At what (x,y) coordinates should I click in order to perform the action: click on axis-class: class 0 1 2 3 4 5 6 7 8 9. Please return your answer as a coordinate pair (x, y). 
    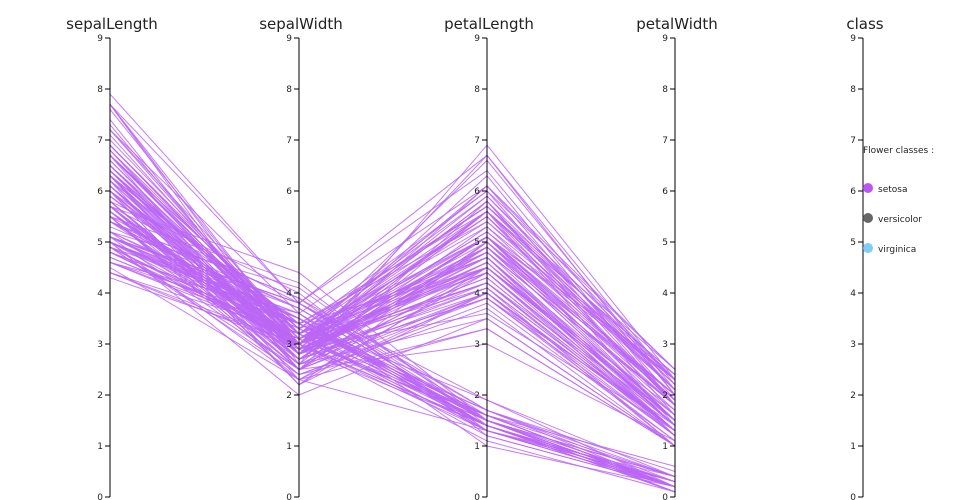
    Looking at the image, I should click on (864, 257).